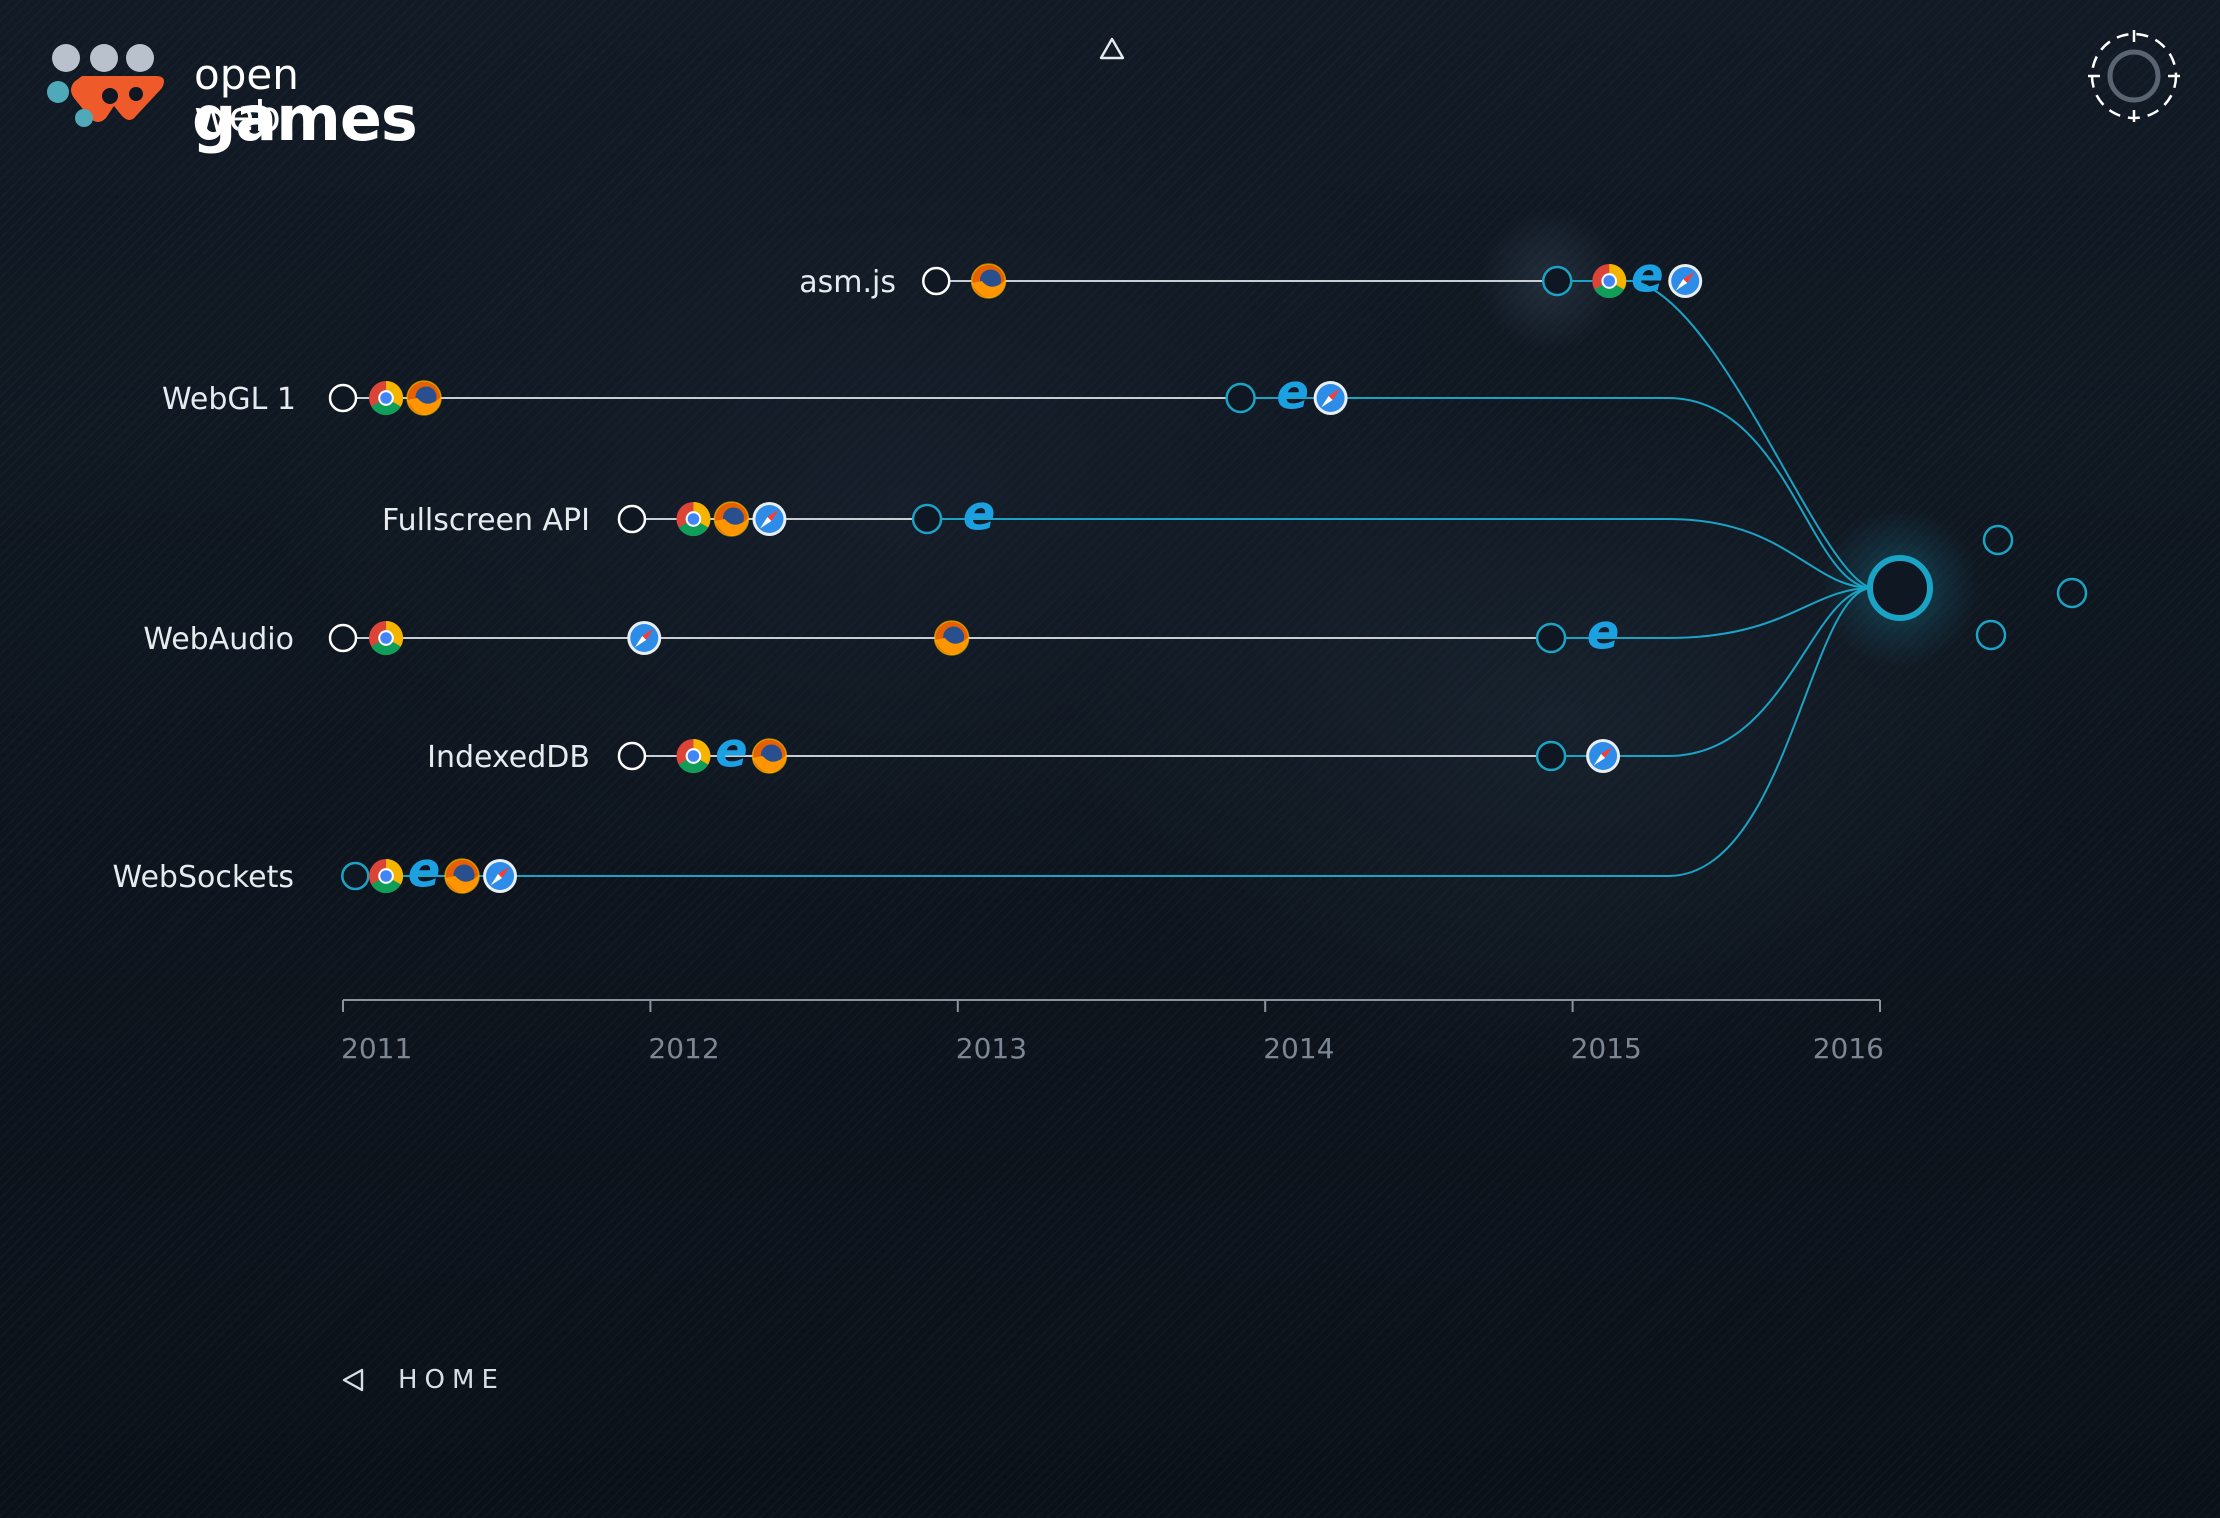 The height and width of the screenshot is (1518, 2220). What do you see at coordinates (203, 877) in the screenshot?
I see `feature-label: WebSockets` at bounding box center [203, 877].